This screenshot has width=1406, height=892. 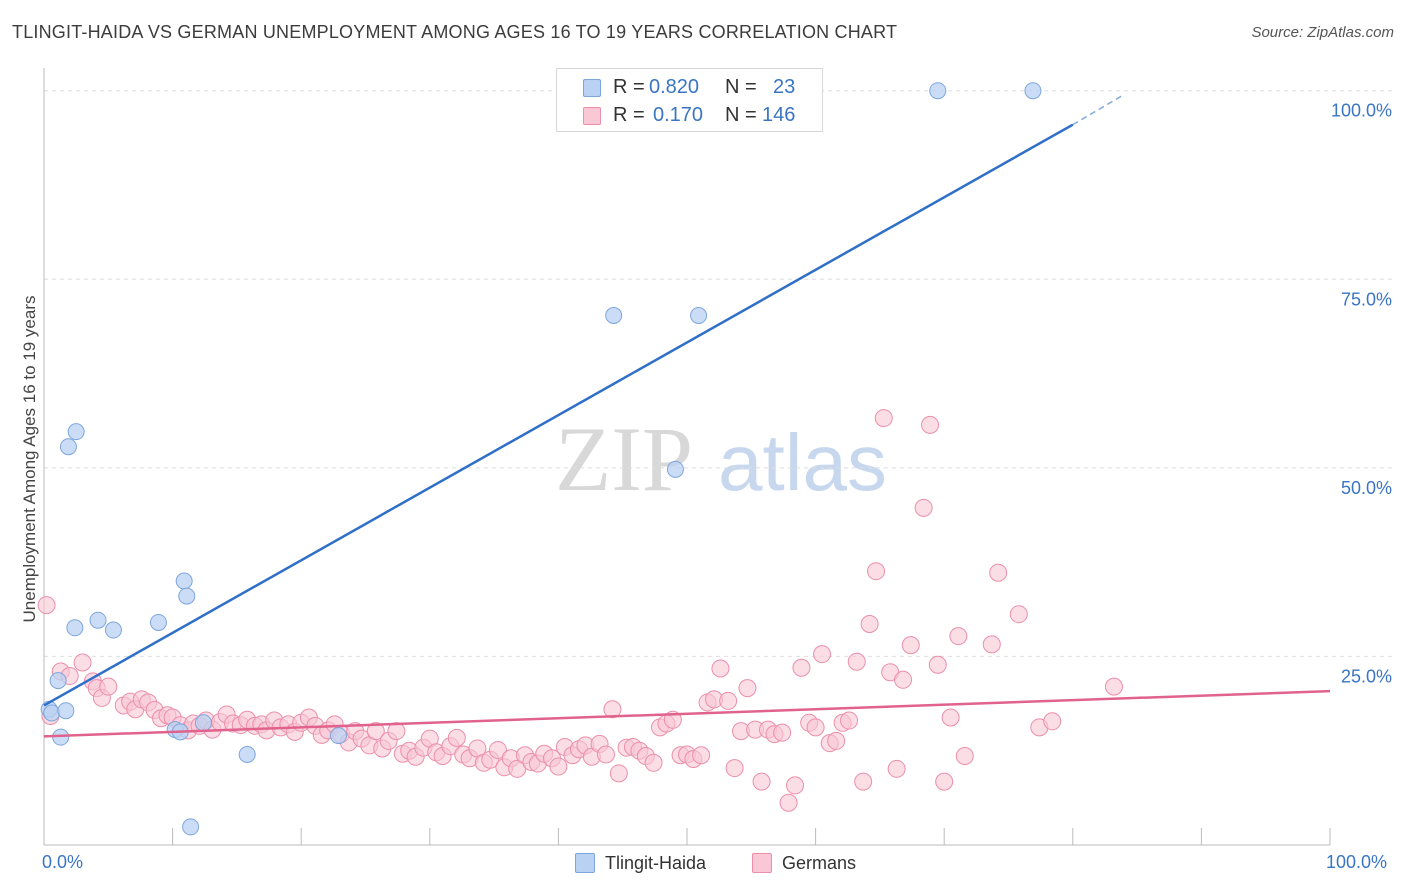 What do you see at coordinates (656, 863) in the screenshot?
I see `legend-label-tlingit: Tlingit-Haida` at bounding box center [656, 863].